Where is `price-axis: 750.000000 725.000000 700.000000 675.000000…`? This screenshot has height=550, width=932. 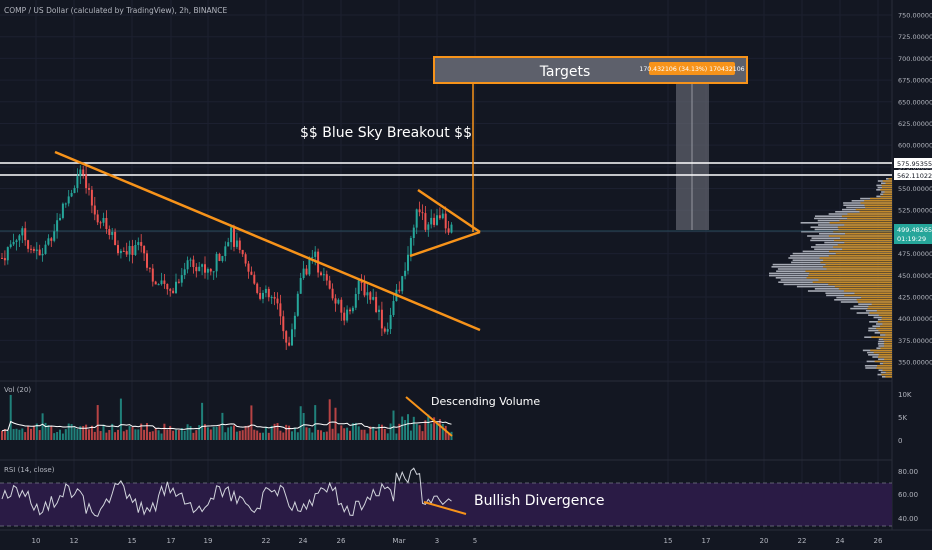
price-axis: 750.000000 725.000000 700.000000 675.000000… is located at coordinates (915, 189).